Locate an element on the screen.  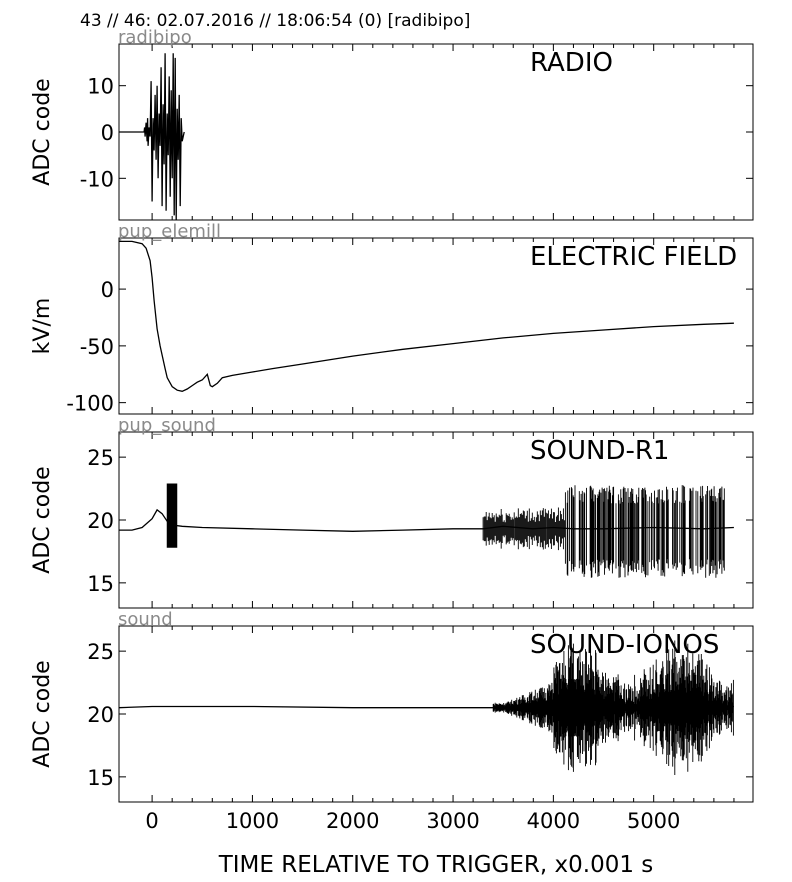
panel-title: RADIO is located at coordinates (571, 63).